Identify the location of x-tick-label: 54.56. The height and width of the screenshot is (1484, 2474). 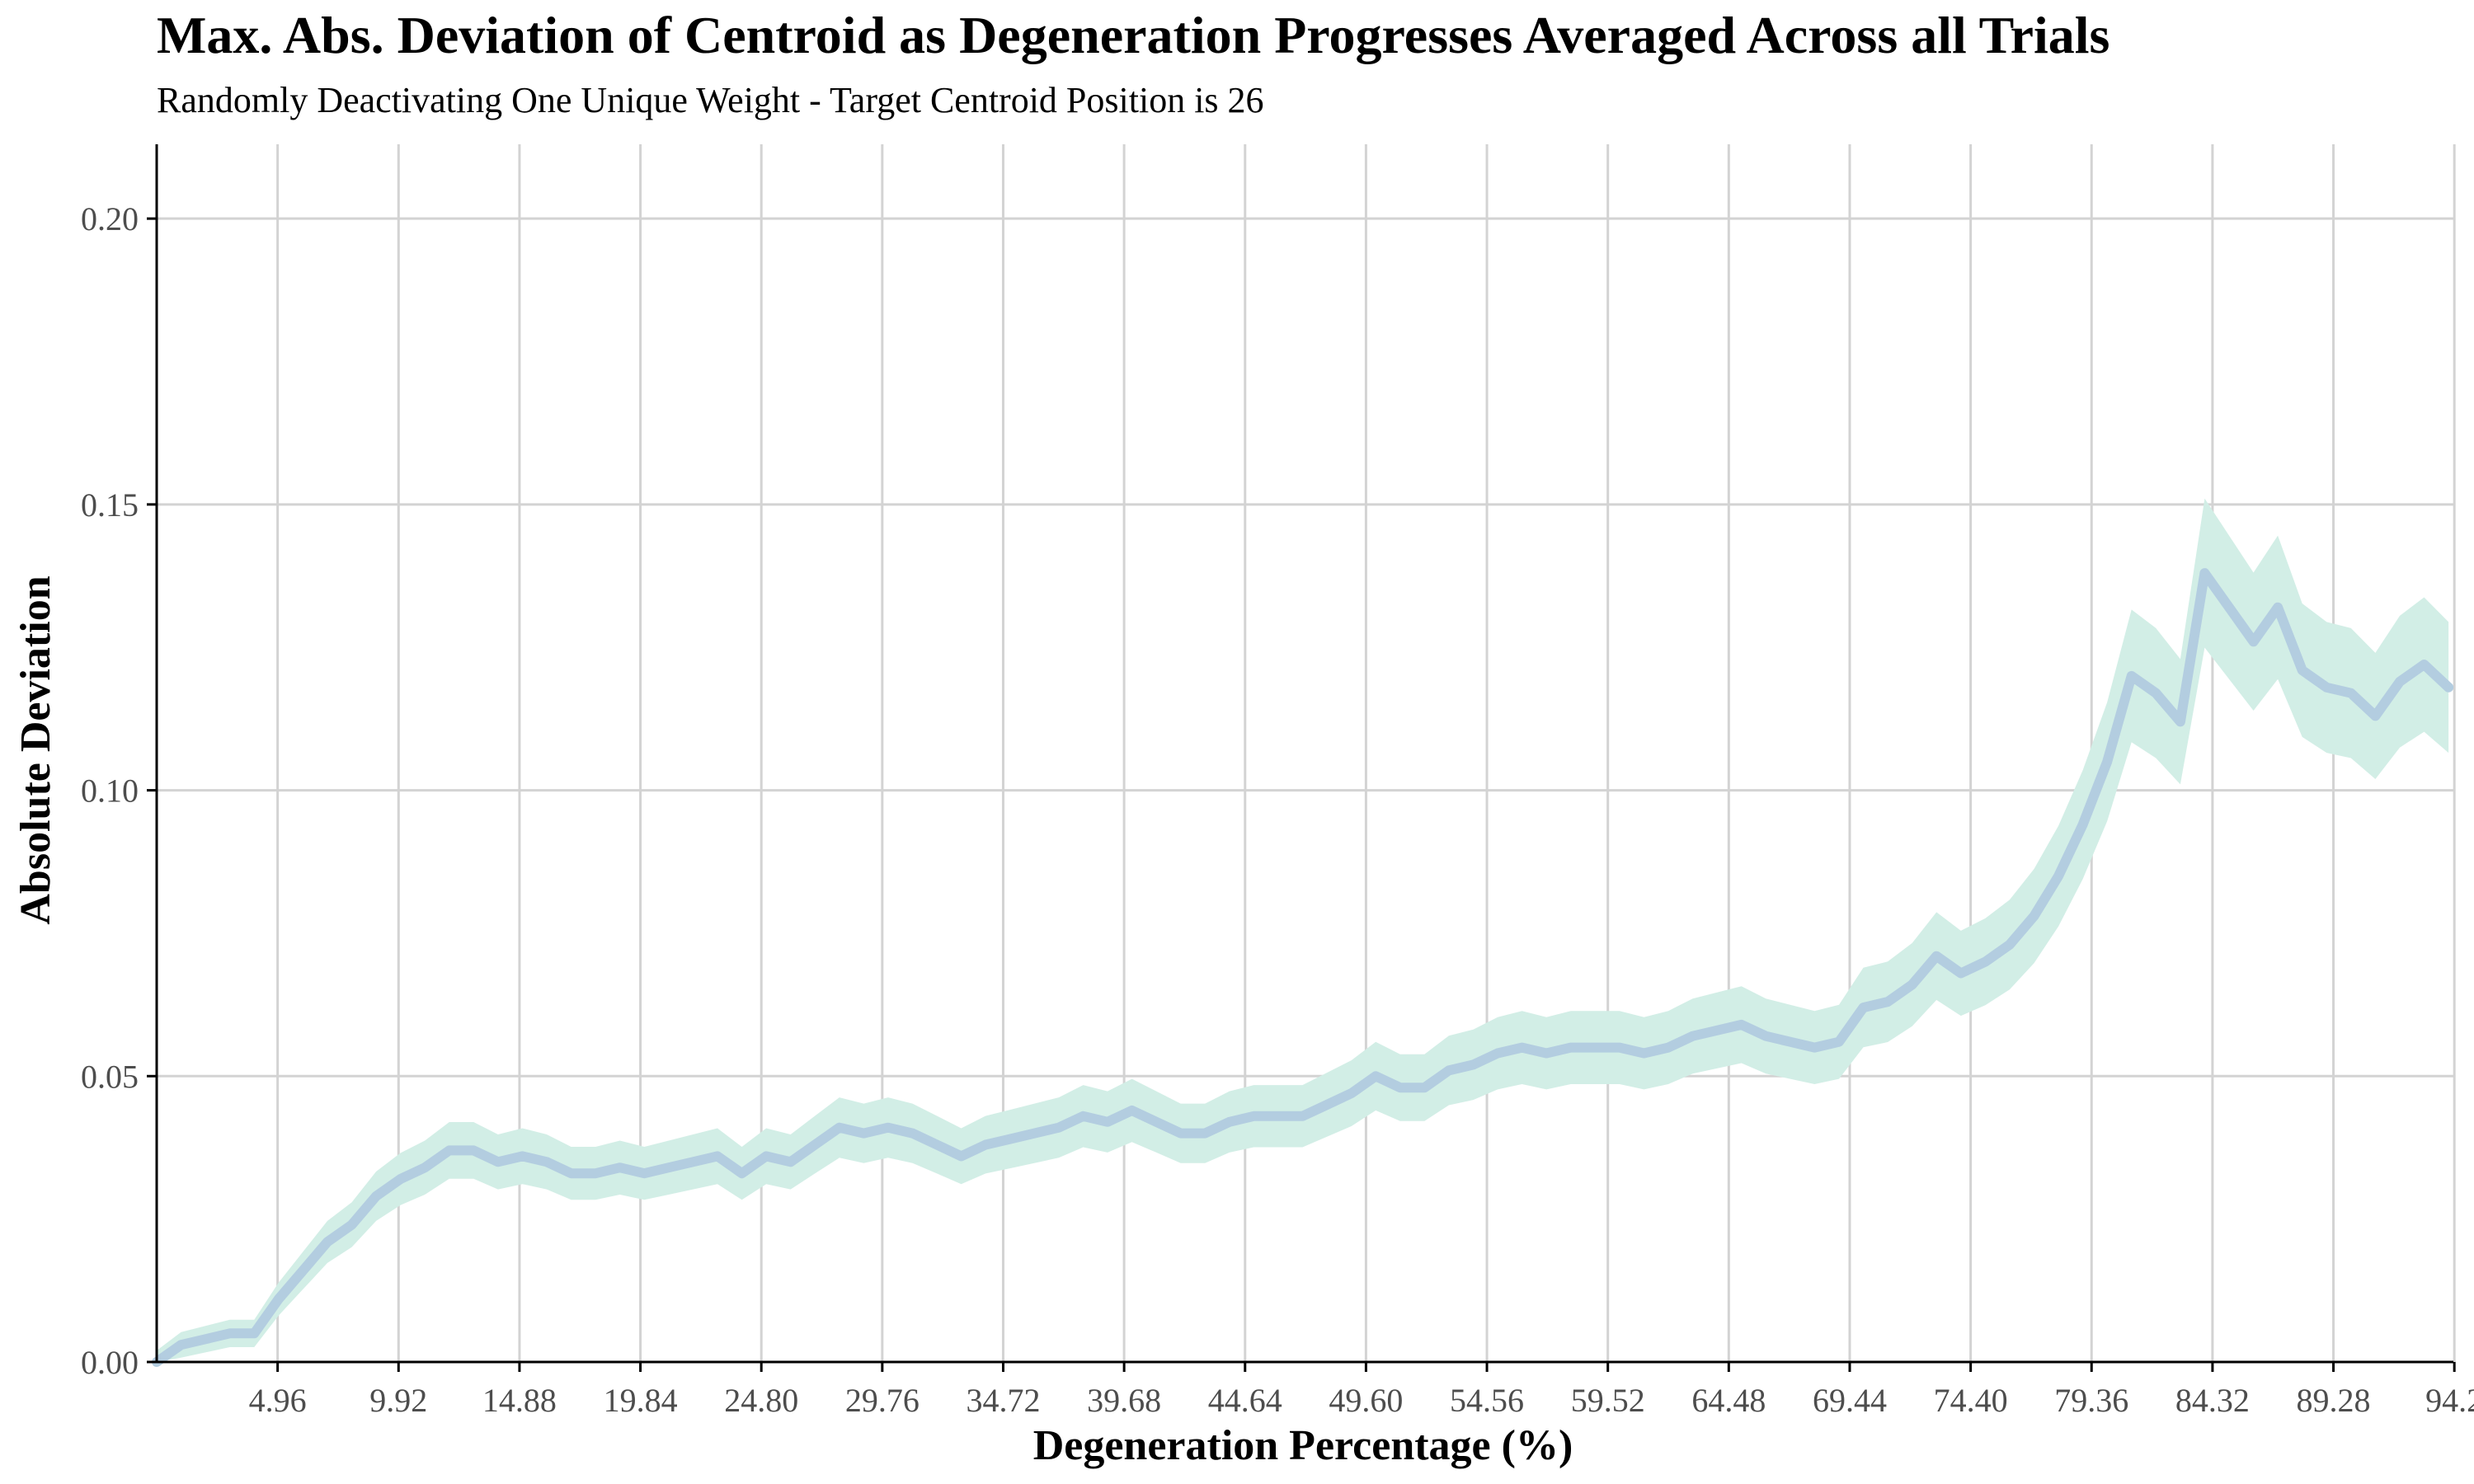
(1487, 1400).